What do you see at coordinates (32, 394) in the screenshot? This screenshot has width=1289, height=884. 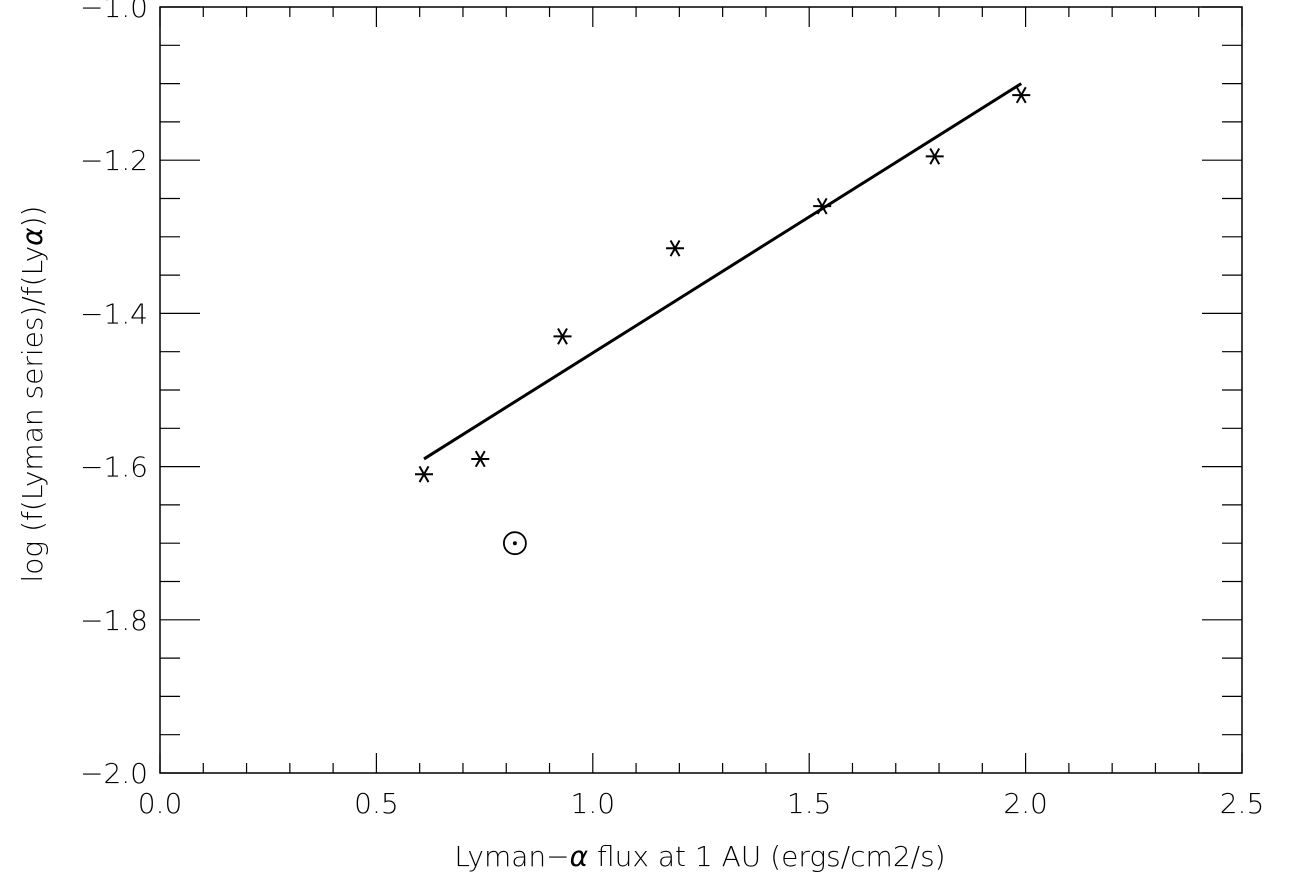 I see `y-axis-title: log (f(Lyman series)/f(Lyα))` at bounding box center [32, 394].